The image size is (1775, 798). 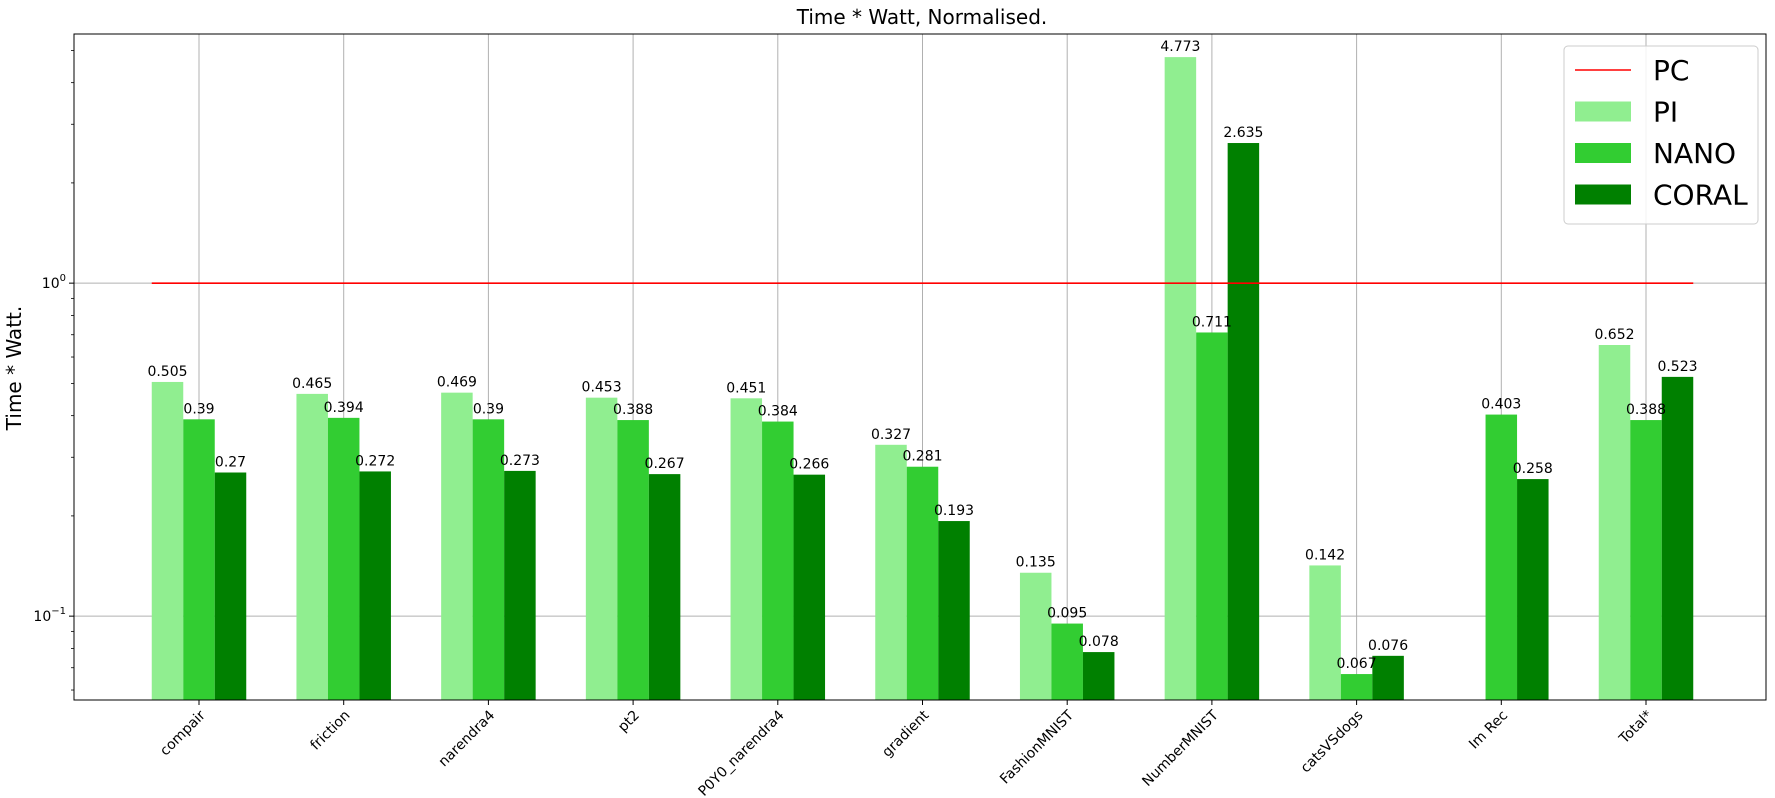 What do you see at coordinates (14, 368) in the screenshot?
I see `y-axis-label: Time * Watt.` at bounding box center [14, 368].